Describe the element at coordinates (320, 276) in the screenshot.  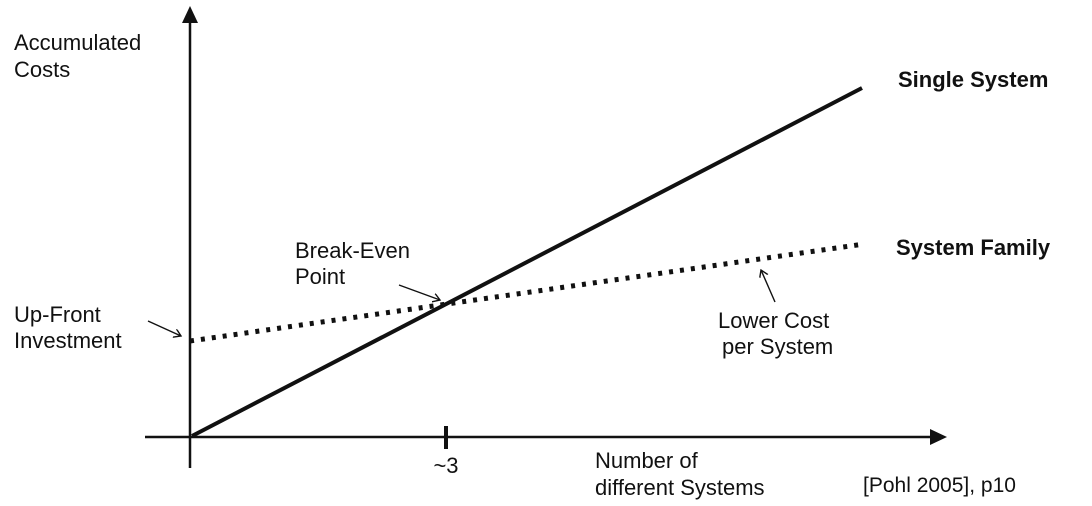
I see `break-even-label-line2: Point` at that location.